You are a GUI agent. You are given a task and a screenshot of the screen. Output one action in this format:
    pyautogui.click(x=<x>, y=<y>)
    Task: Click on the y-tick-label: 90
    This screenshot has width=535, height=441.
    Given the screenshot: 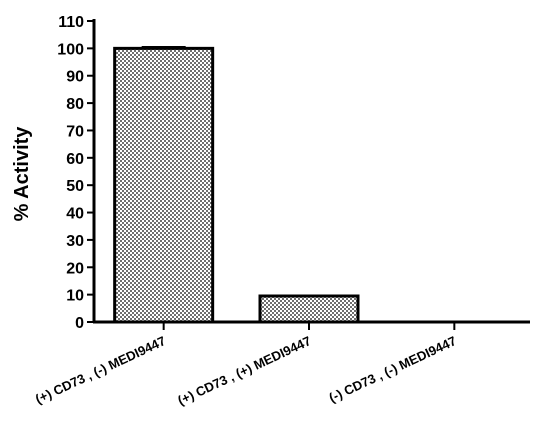 What is the action you would take?
    pyautogui.click(x=75, y=77)
    